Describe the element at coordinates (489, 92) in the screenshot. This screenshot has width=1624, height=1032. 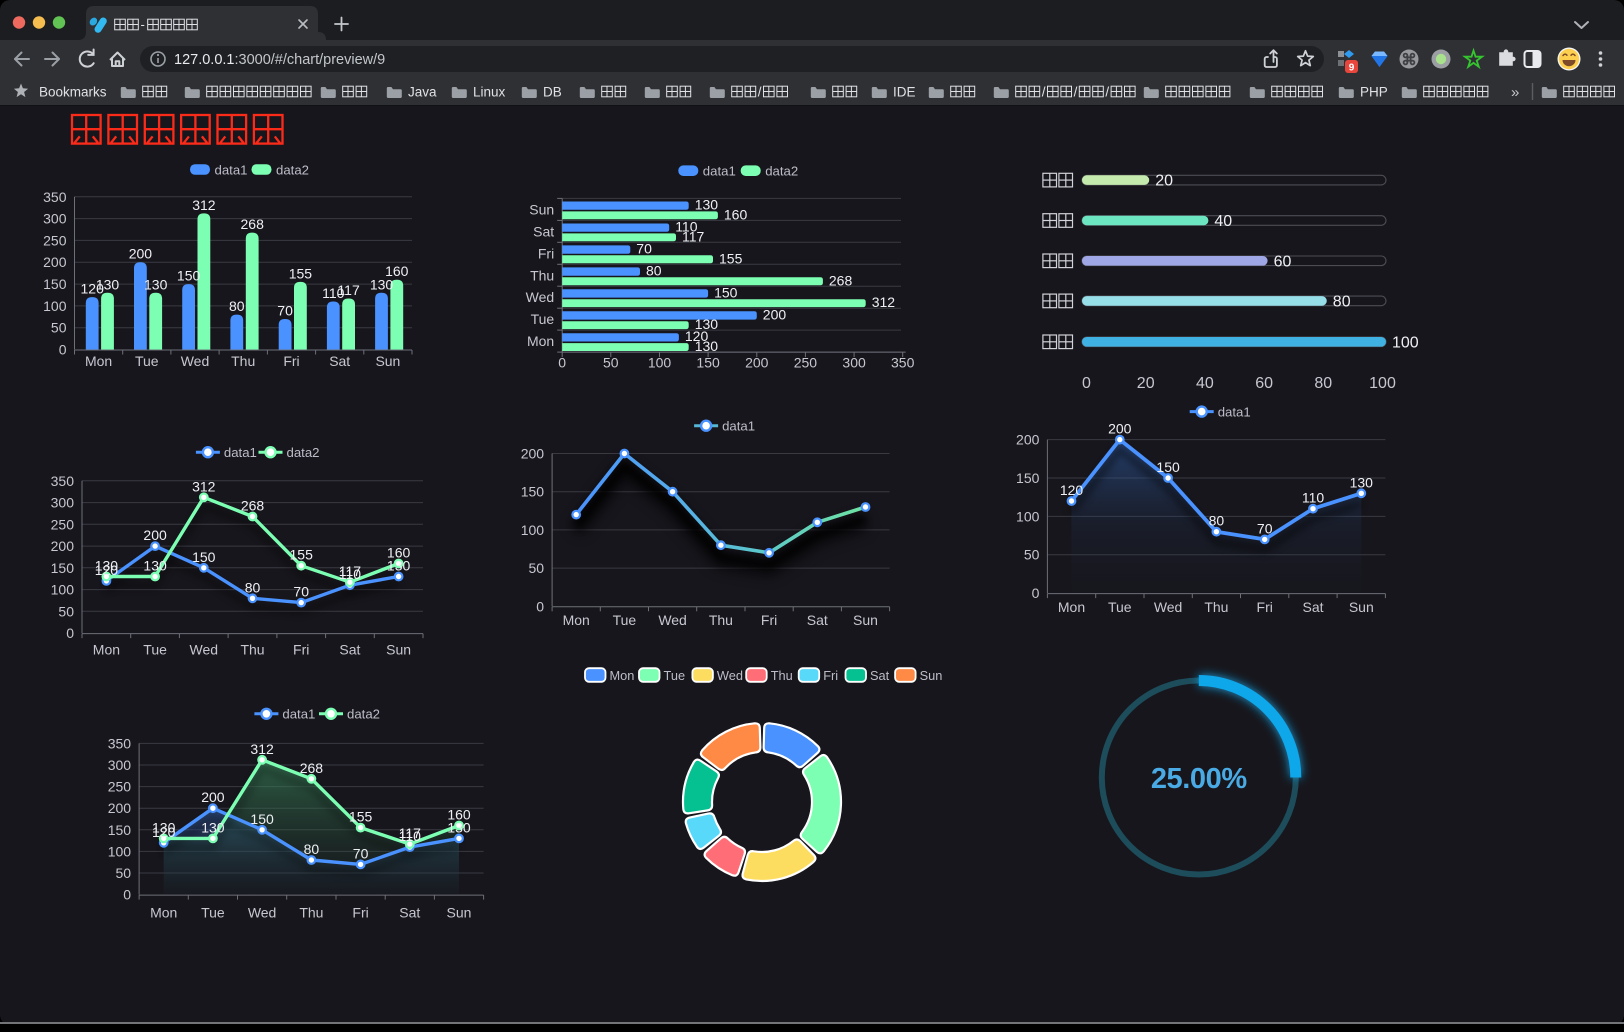
I see `svg-text: Linux` at that location.